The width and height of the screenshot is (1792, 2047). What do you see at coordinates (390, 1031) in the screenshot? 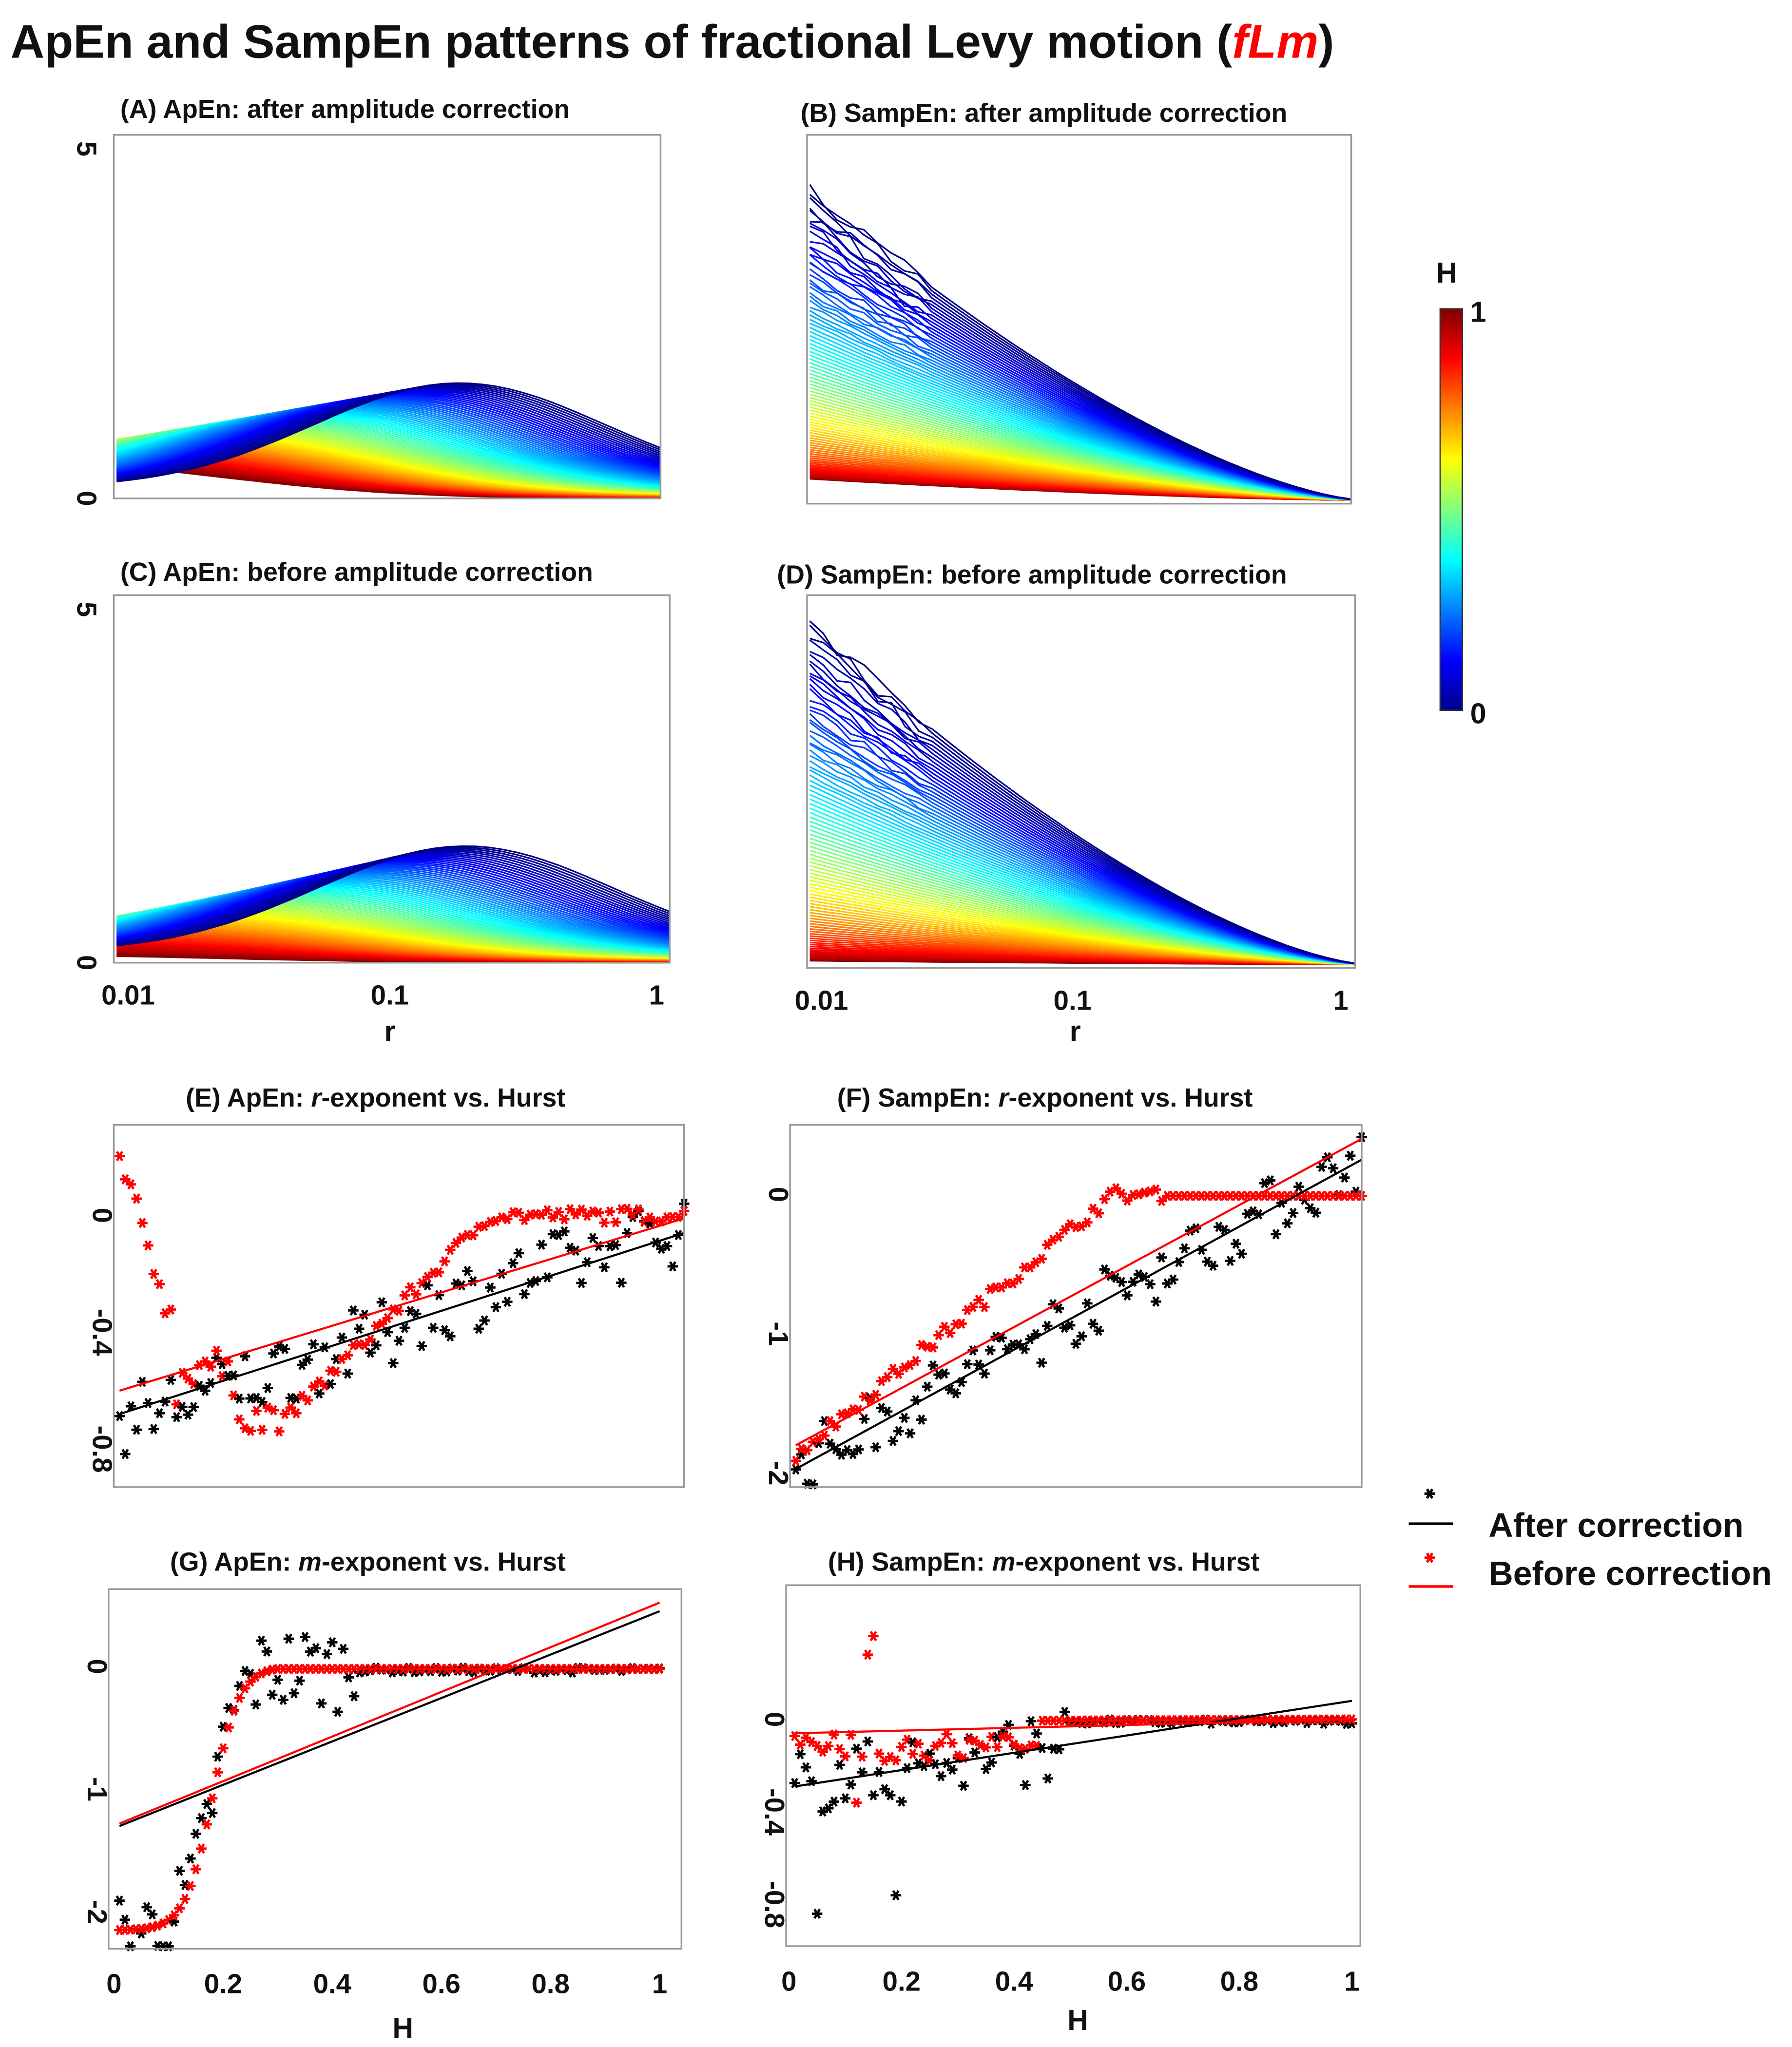
I see `x-axis-label: r` at bounding box center [390, 1031].